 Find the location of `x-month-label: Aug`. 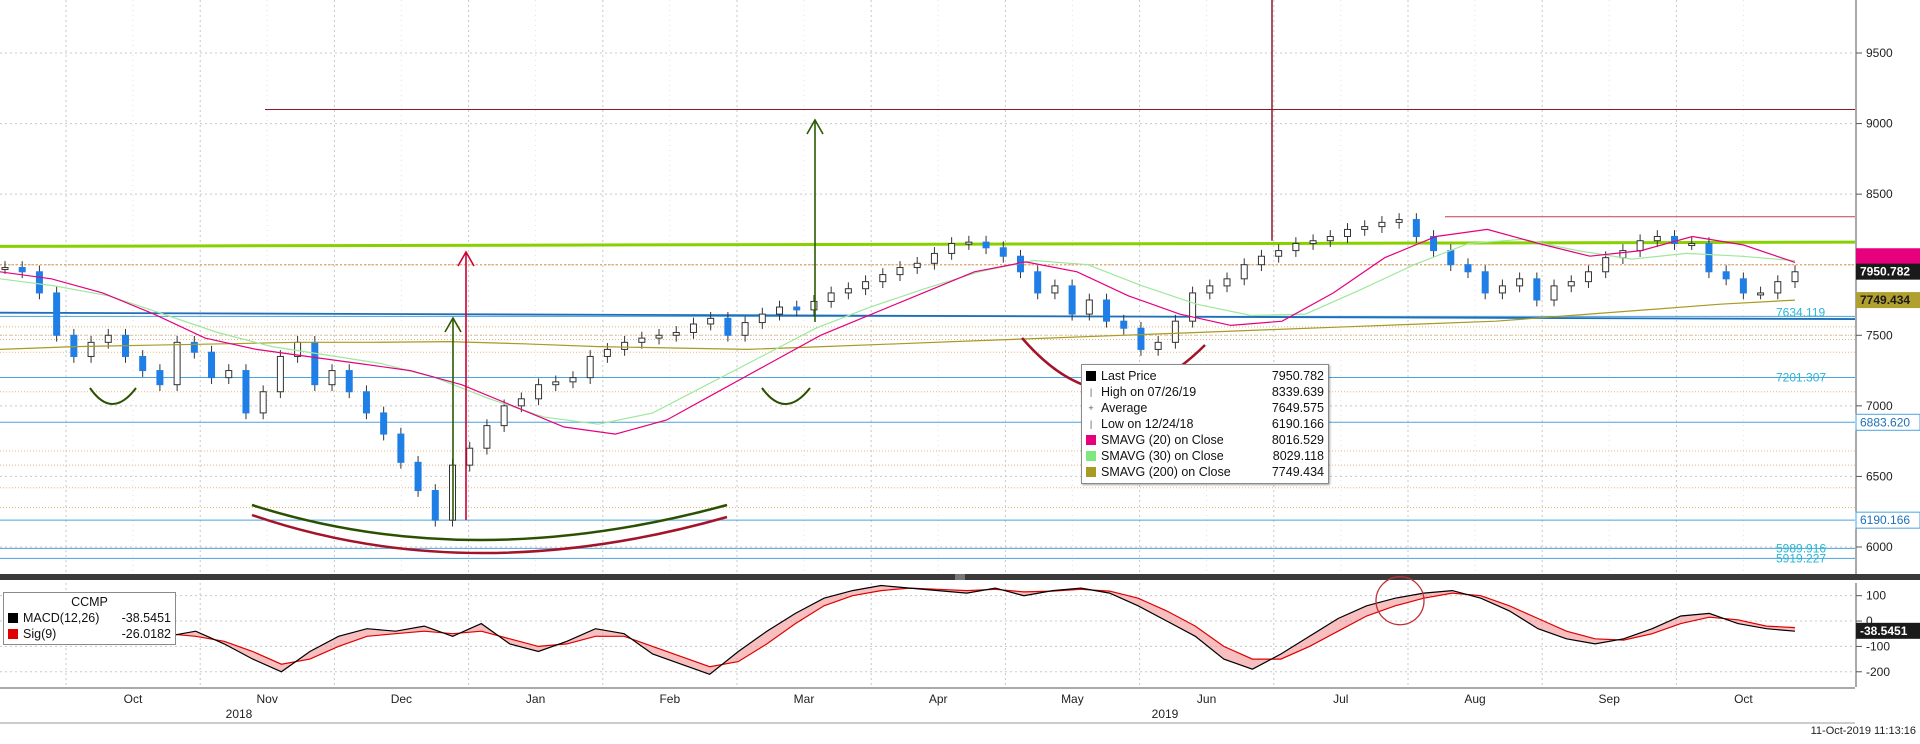

x-month-label: Aug is located at coordinates (1474, 699).